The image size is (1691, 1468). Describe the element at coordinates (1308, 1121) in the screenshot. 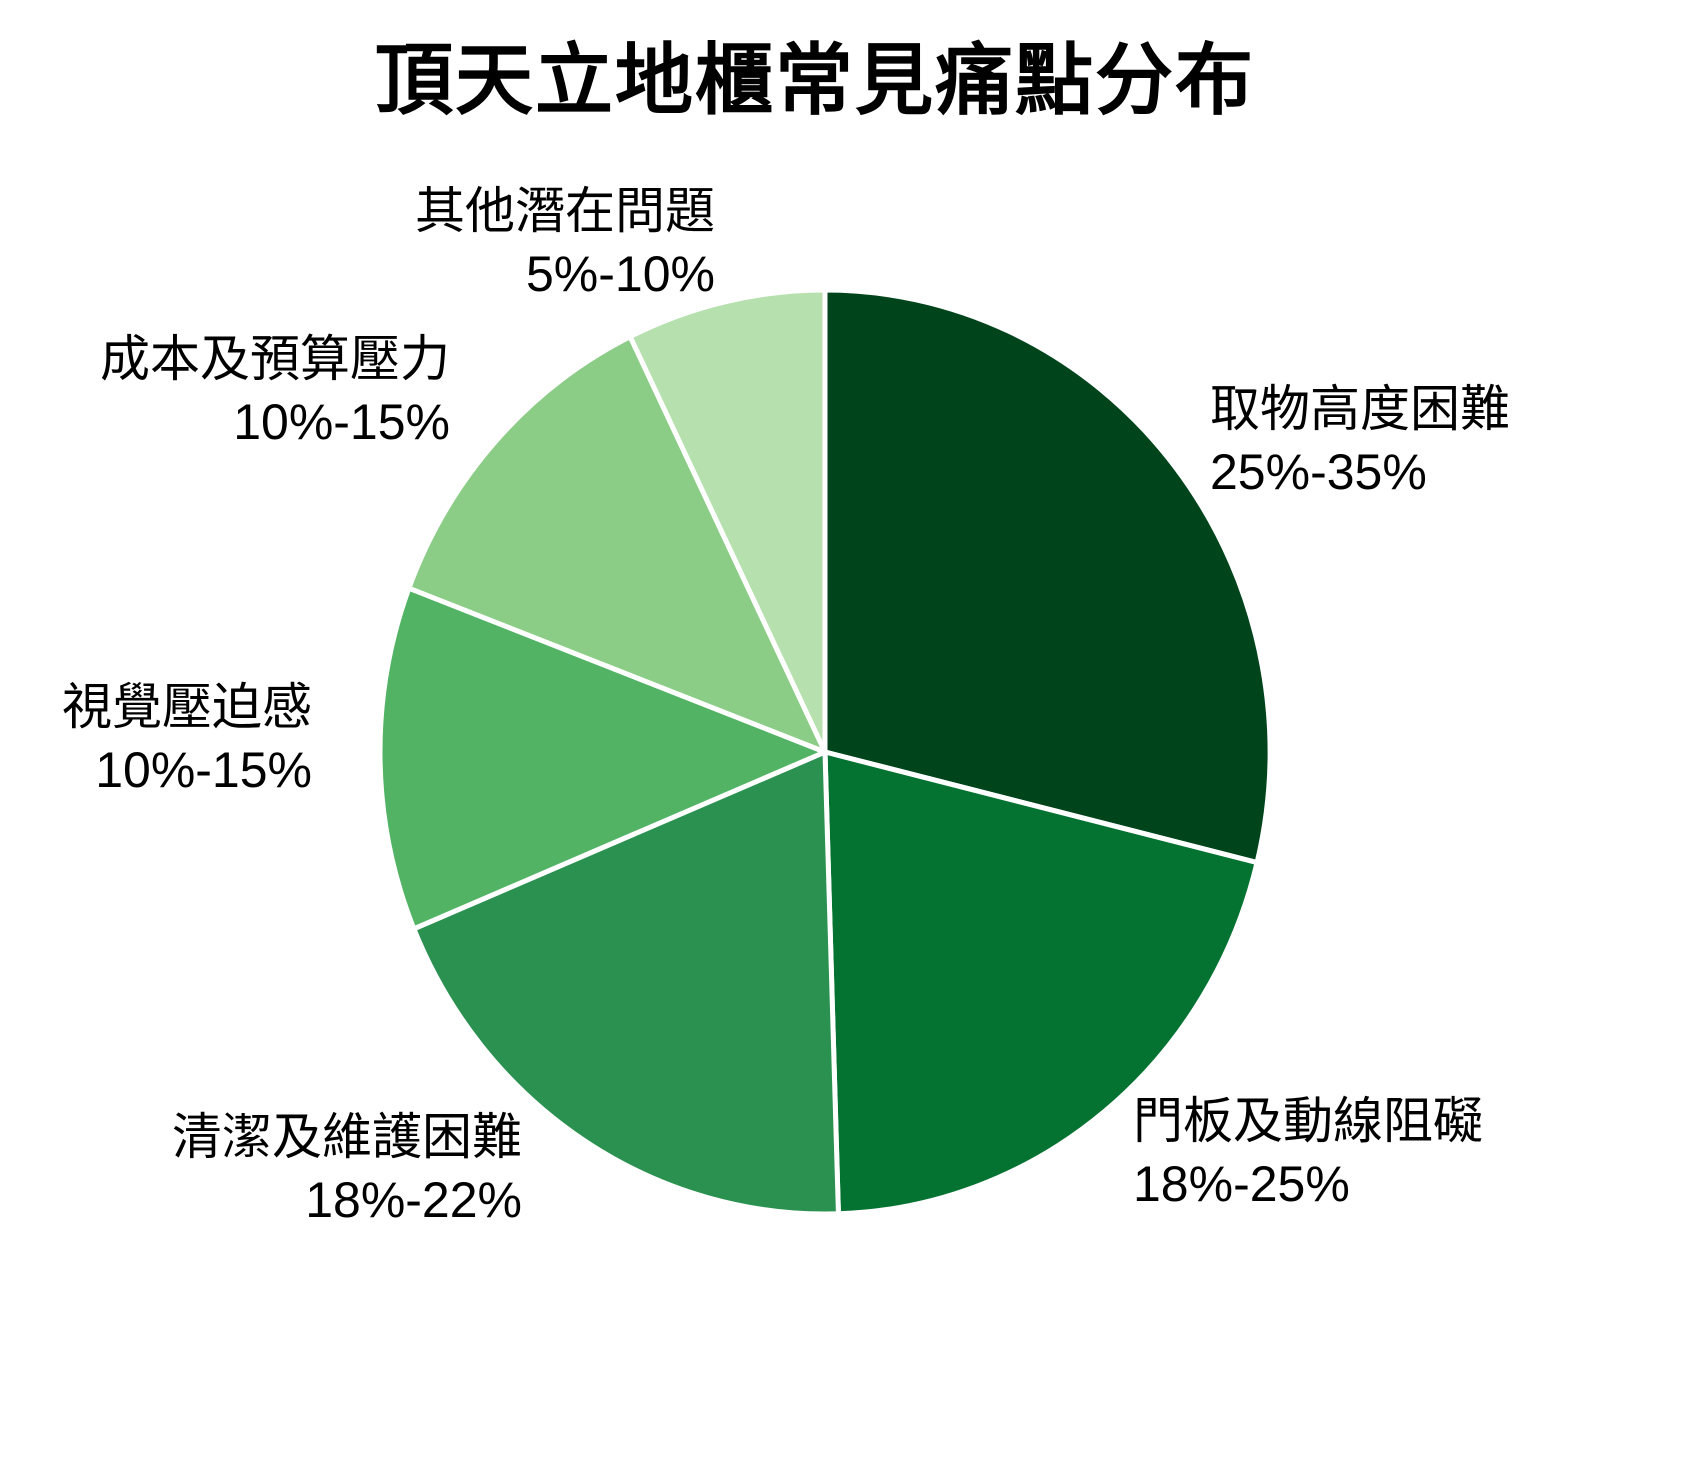

I see `slice-label-text: 門板及動線阻礙` at that location.